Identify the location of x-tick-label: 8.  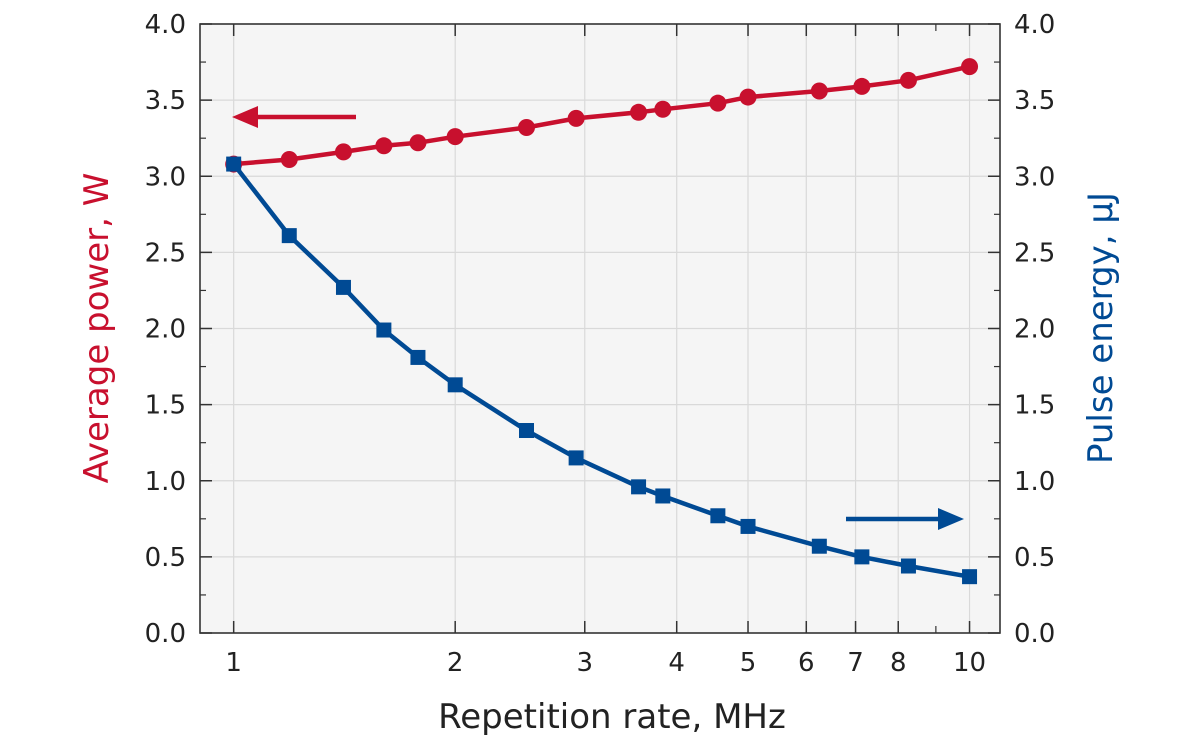
(898, 663).